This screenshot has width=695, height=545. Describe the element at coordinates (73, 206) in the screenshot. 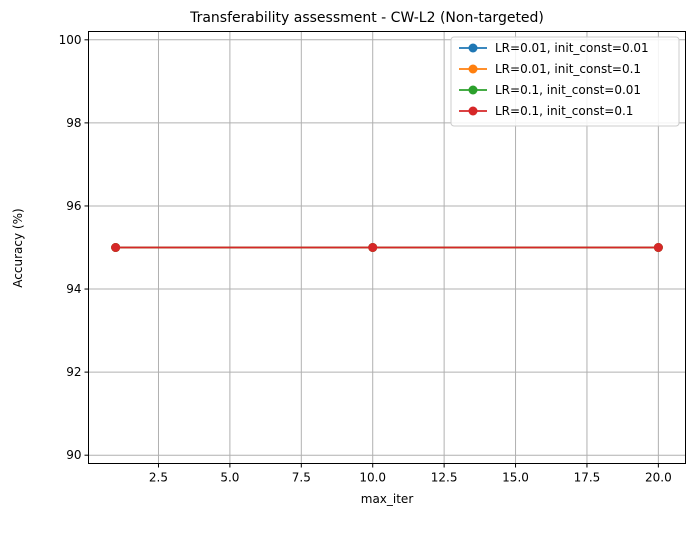

I see `y-tick-label: 96` at that location.